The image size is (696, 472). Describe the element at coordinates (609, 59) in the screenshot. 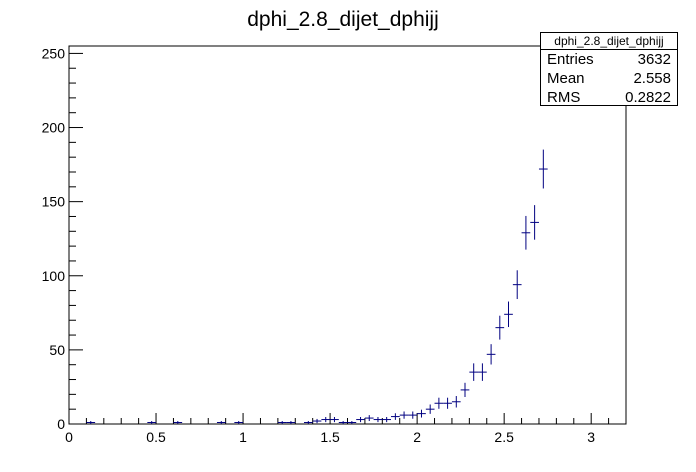

I see `stats-row-entries: Entries 3632` at that location.